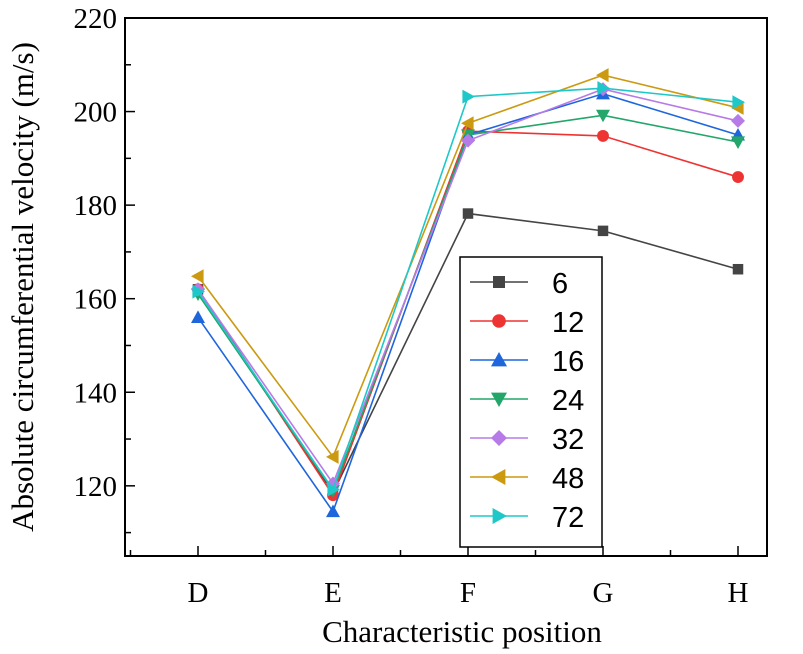  Describe the element at coordinates (527, 362) in the screenshot. I see `legend-item: 16` at that location.